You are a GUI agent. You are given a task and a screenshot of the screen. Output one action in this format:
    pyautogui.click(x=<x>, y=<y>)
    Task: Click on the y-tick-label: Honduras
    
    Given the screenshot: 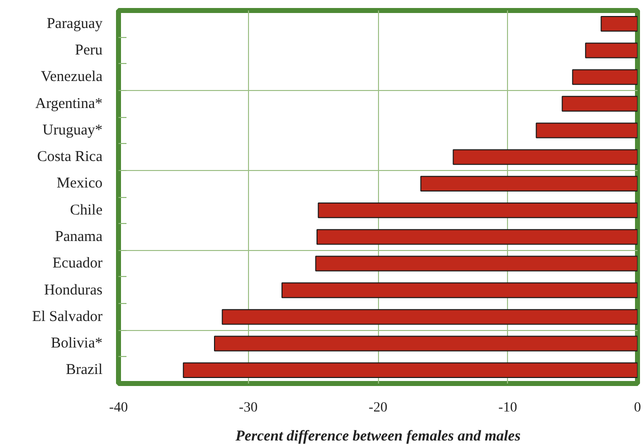 What is the action you would take?
    pyautogui.click(x=73, y=290)
    